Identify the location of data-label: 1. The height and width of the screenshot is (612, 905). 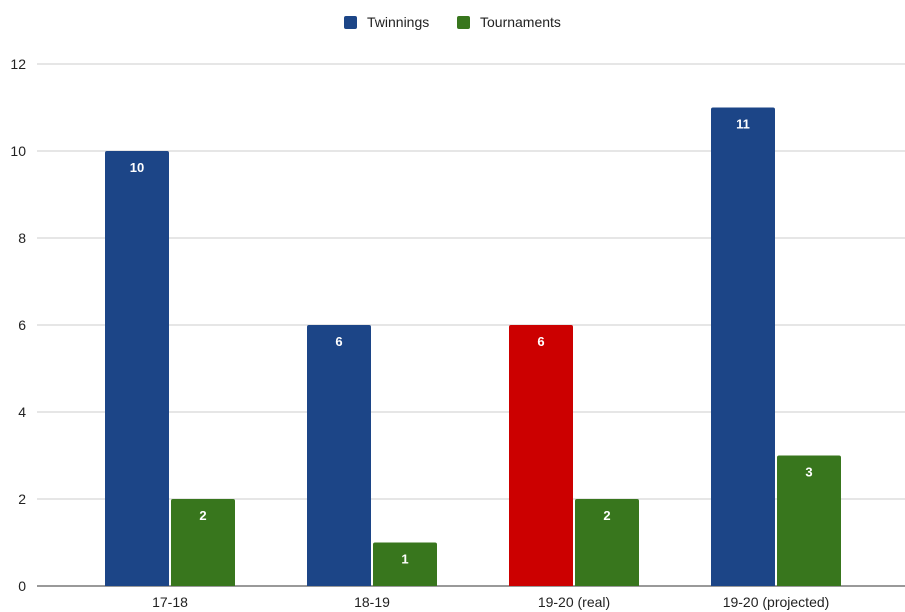
(404, 559).